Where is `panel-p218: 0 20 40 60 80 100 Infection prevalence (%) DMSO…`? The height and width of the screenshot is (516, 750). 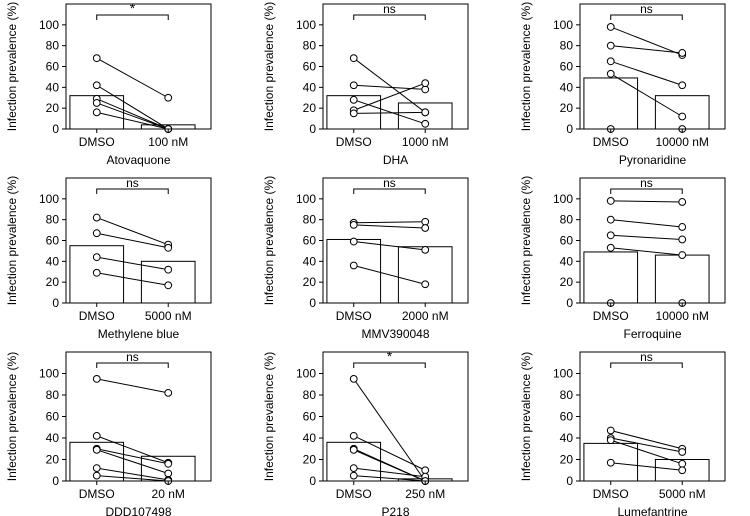 panel-p218: 0 20 40 60 80 100 Infection prevalence (%) DMSO… is located at coordinates (365, 432).